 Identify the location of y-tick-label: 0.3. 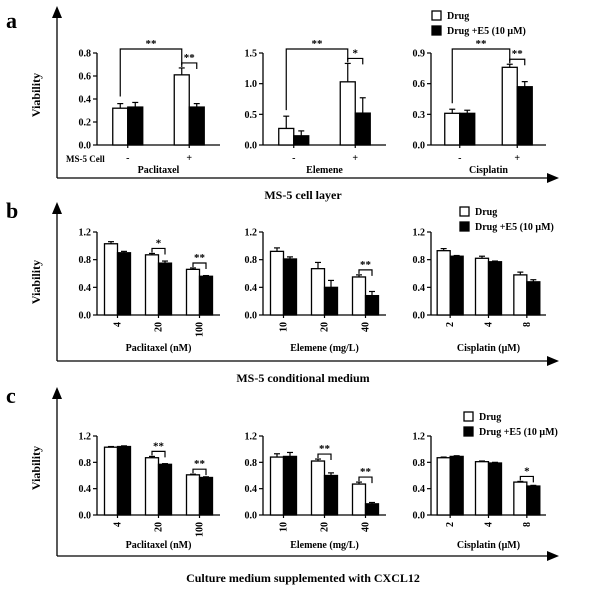
(419, 115).